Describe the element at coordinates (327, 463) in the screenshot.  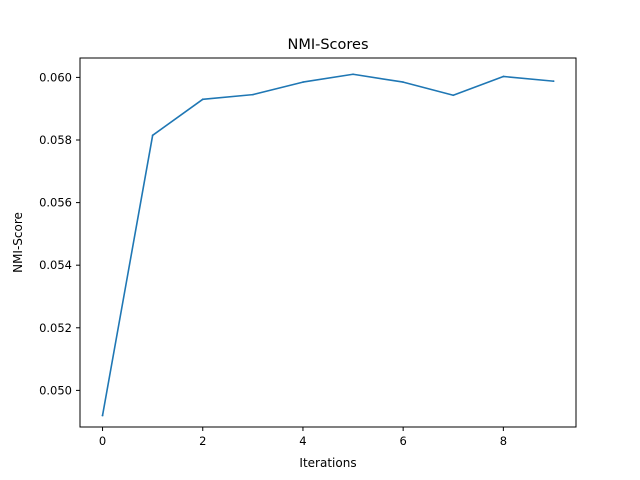
I see `x-axis-label: Iterations` at that location.